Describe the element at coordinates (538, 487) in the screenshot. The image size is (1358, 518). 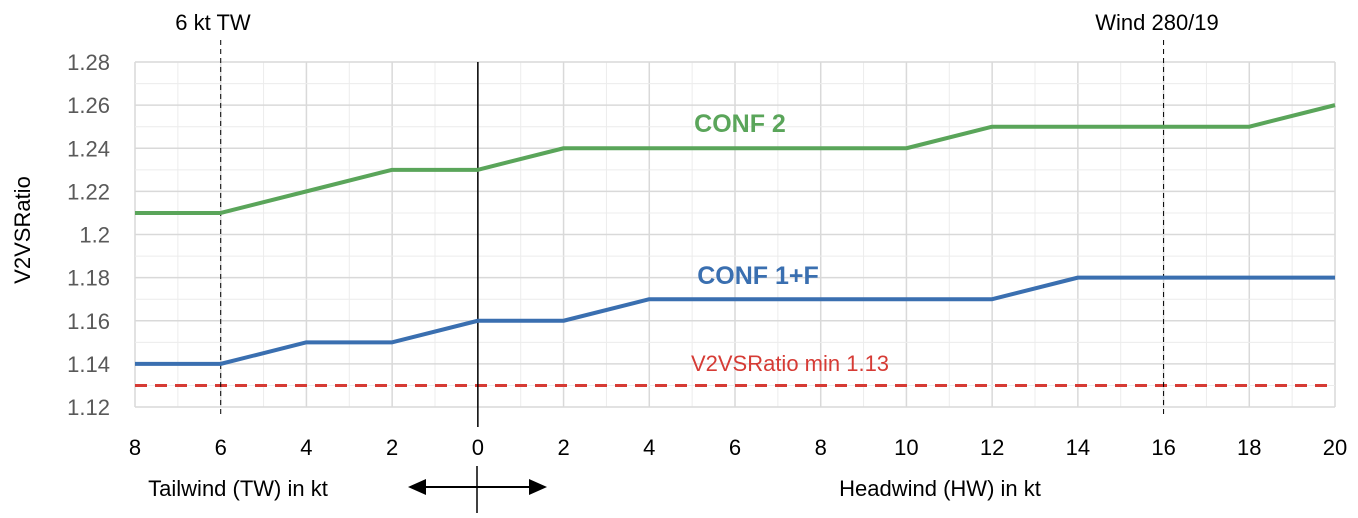
I see `arrow-head-right` at that location.